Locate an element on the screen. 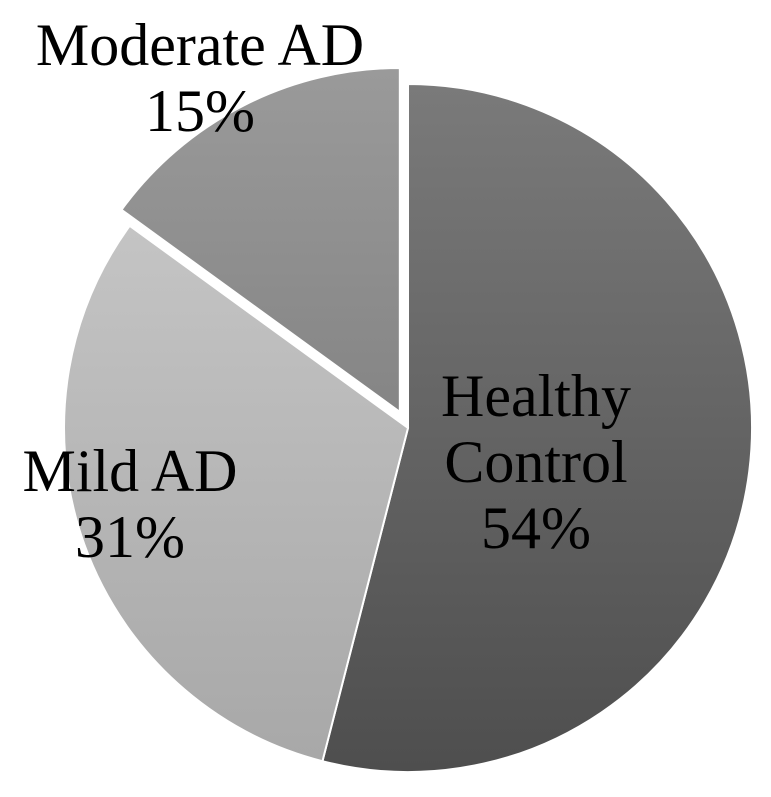 Image resolution: width=771 pixels, height=797 pixels. slice-percent-label: 31% is located at coordinates (130, 537).